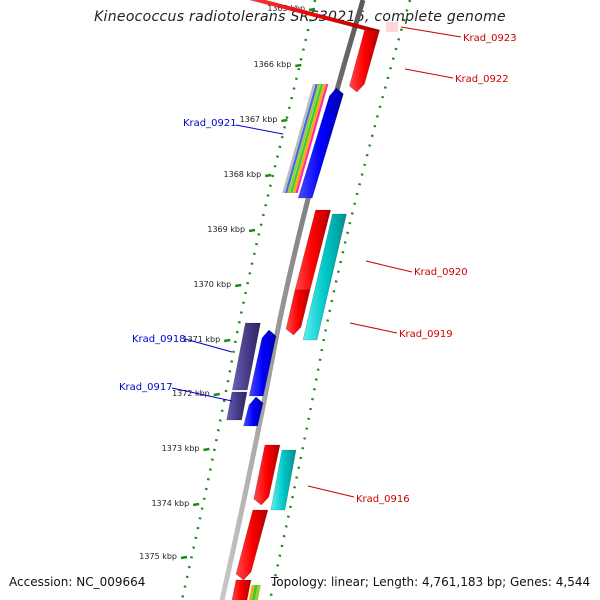 The height and width of the screenshot is (600, 600). Describe the element at coordinates (159, 339) in the screenshot. I see `gene-label: Krad_0918` at that location.